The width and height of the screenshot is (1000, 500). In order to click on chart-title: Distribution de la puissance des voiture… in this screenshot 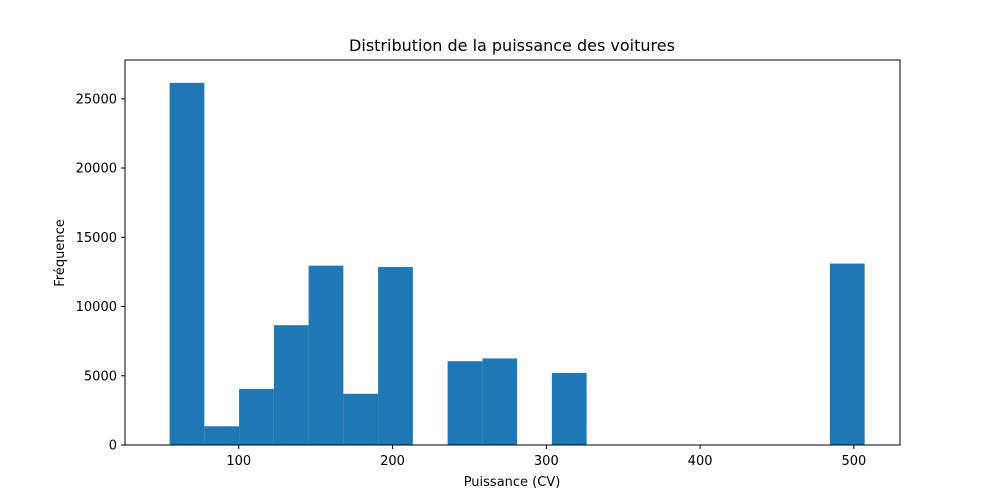, I will do `click(512, 45)`.